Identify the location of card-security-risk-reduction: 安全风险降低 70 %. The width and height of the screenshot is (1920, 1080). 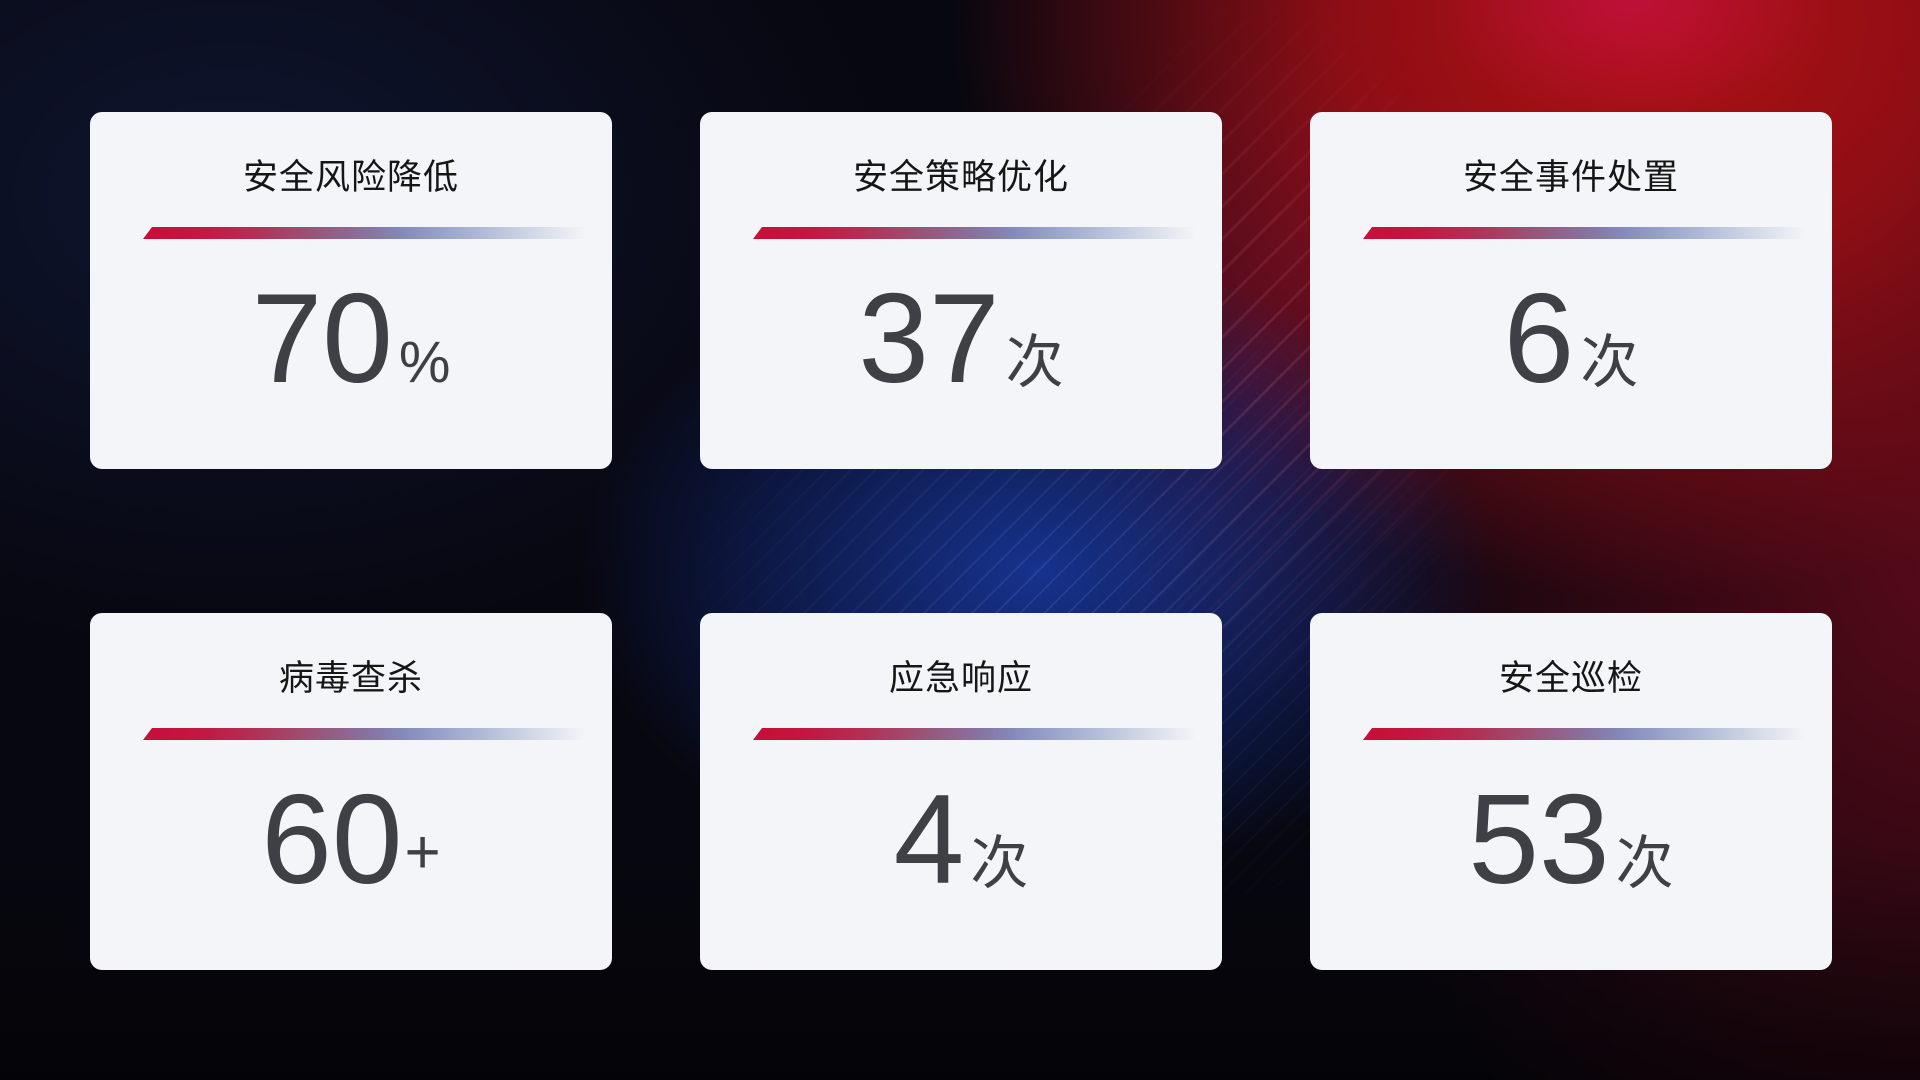
(351, 290).